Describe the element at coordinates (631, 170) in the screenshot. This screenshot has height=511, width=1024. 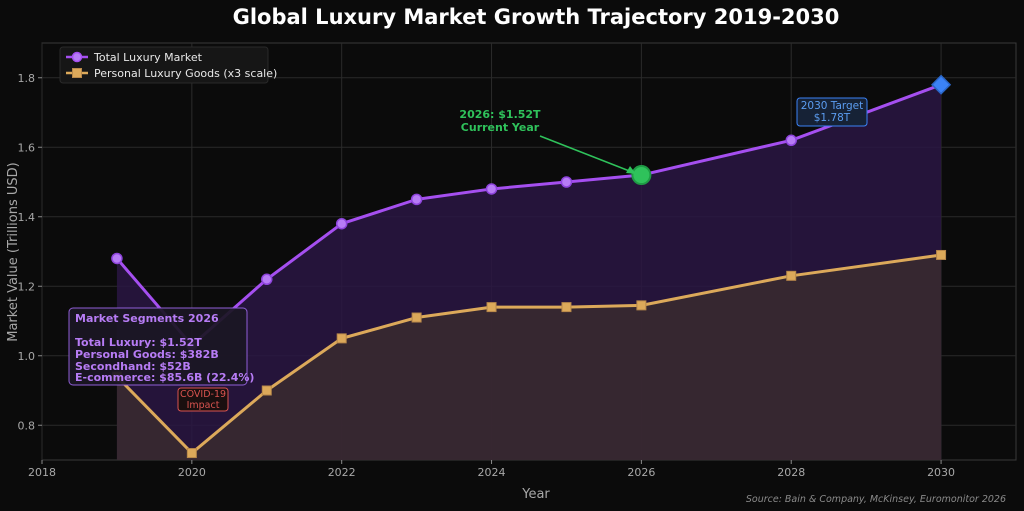
I see `current-year-arrowhead` at that location.